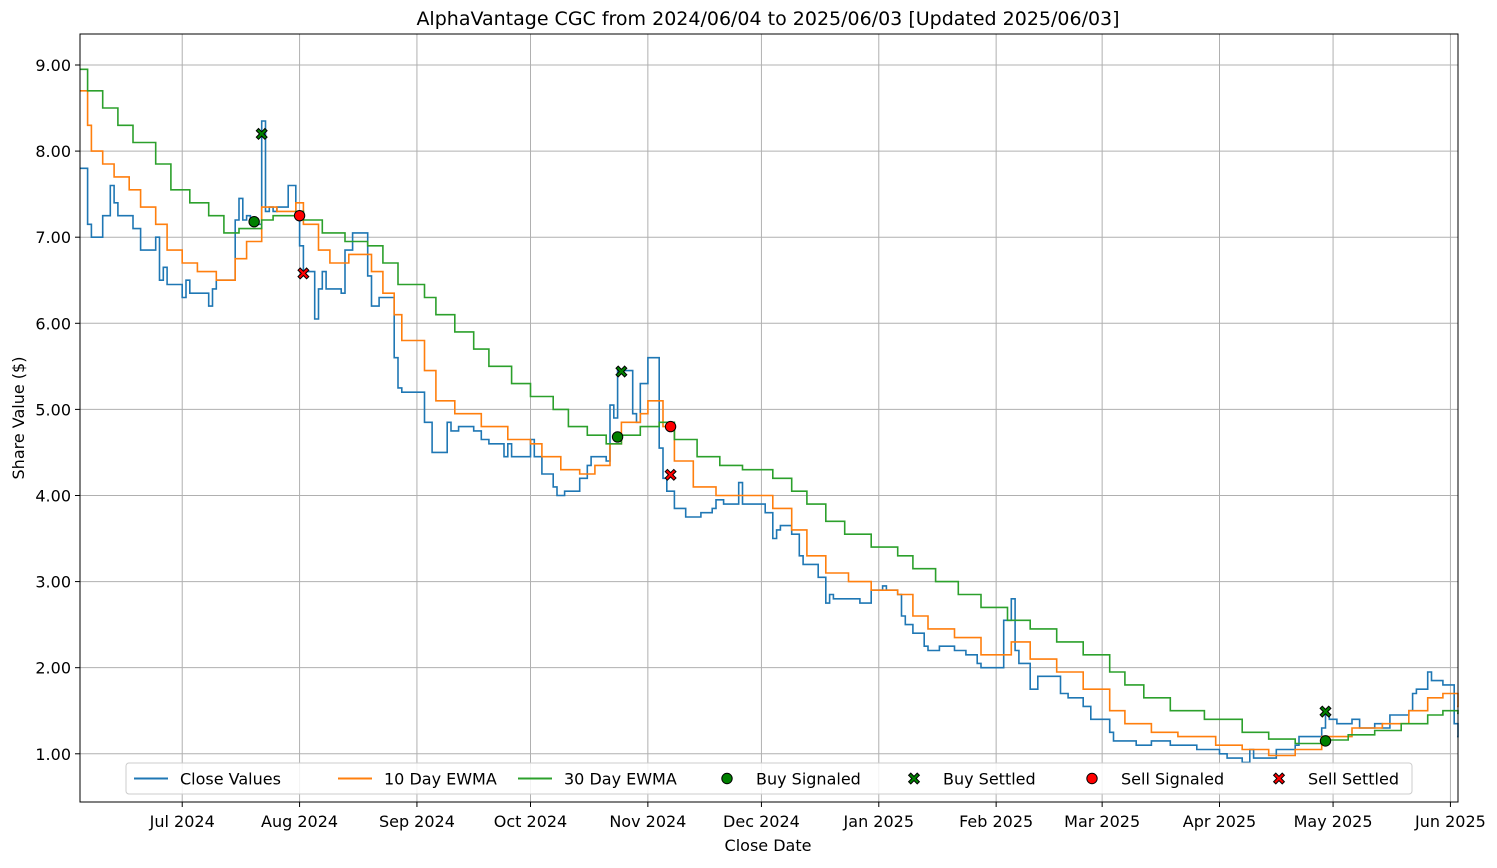  I want to click on legend-label-close-values: Close Values, so click(230, 779).